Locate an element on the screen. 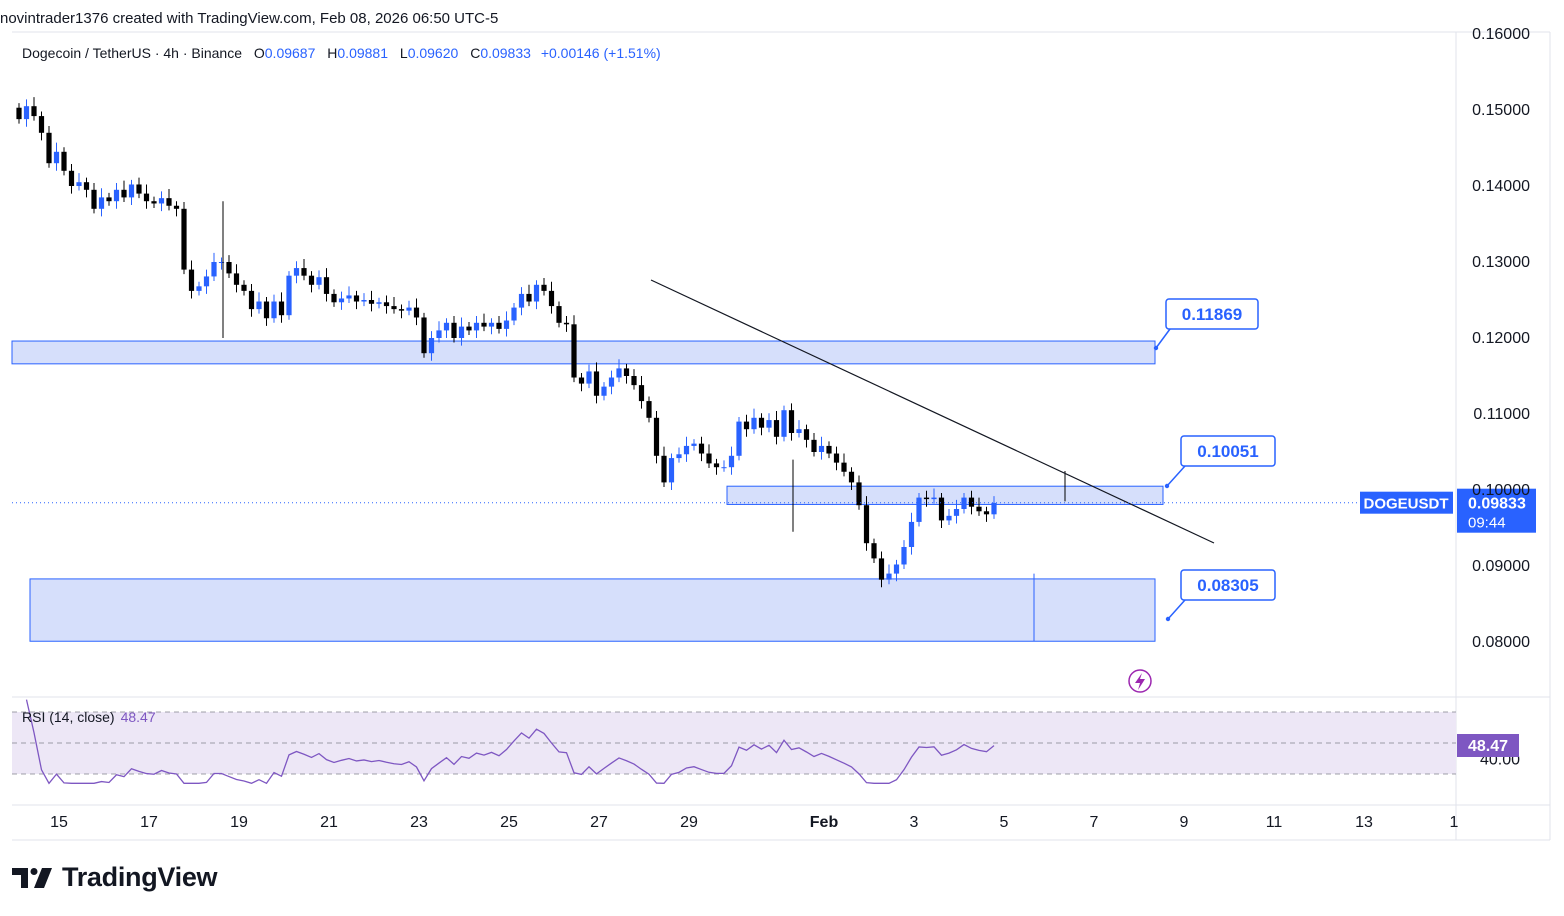  rsi-label: RSI (14, close) is located at coordinates (68, 717).